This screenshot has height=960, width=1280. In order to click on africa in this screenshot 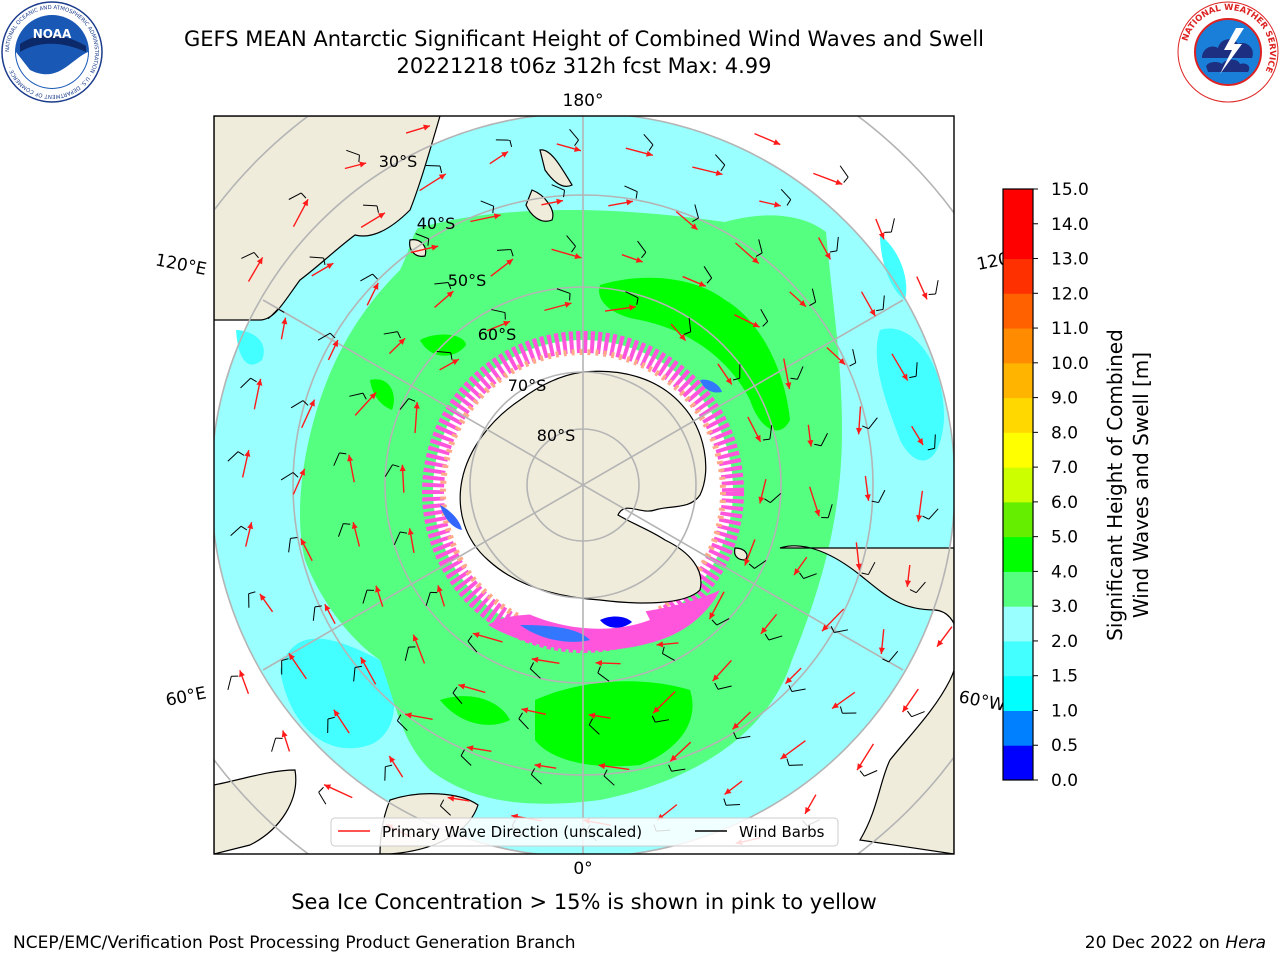, I will do `click(255, 811)`.